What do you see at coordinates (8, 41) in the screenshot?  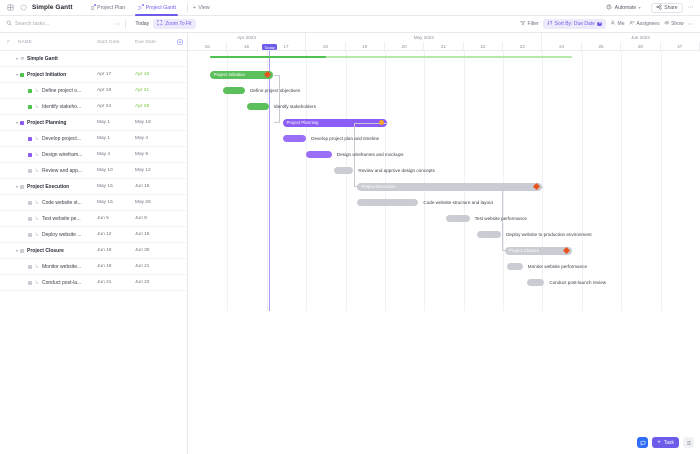 I see `select-all-icon` at bounding box center [8, 41].